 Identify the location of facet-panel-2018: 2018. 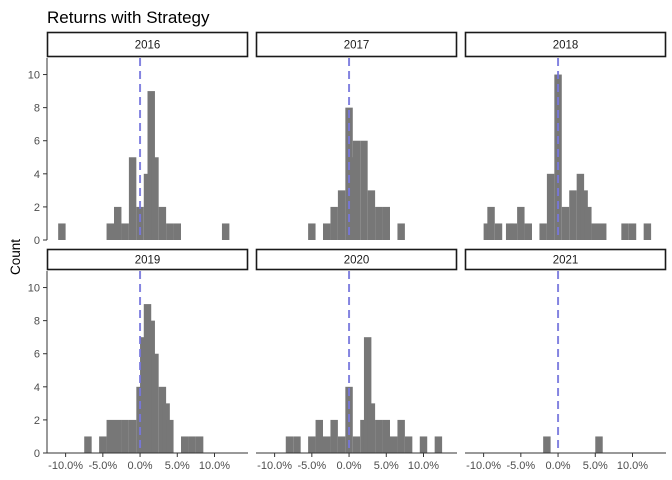
(565, 135).